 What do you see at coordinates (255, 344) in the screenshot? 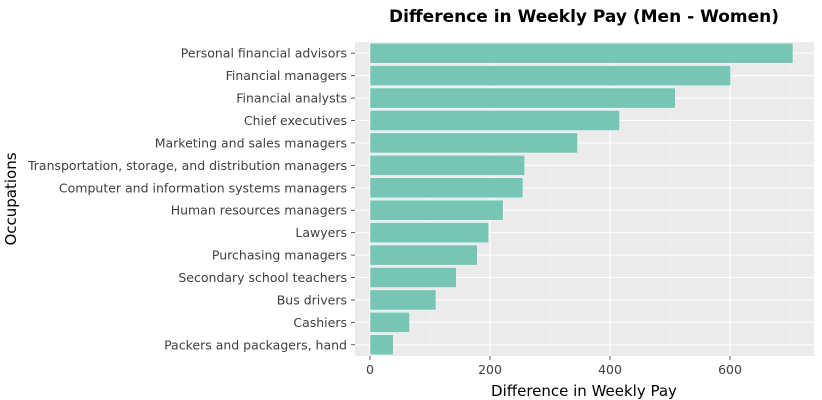
I see `category-label: Packers and packagers, hand` at bounding box center [255, 344].